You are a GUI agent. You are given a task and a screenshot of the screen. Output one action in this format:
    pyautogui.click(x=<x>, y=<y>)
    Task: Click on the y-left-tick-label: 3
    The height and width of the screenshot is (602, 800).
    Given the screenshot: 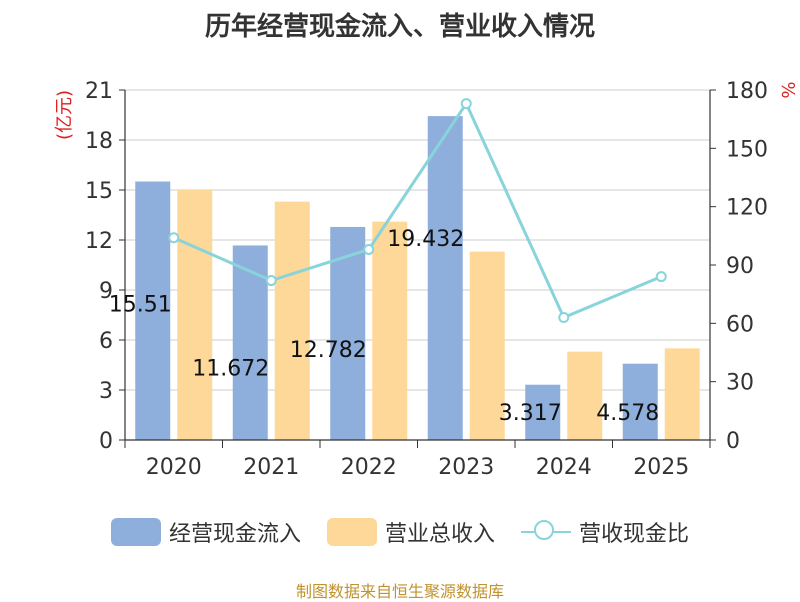 What is the action you would take?
    pyautogui.click(x=106, y=391)
    